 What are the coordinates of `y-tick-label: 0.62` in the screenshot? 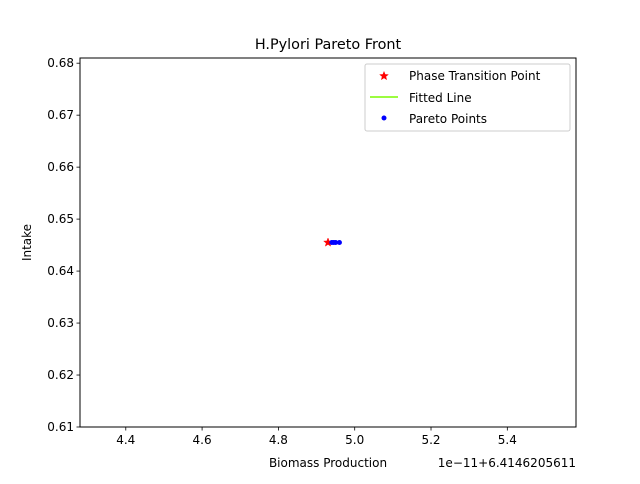 It's located at (60, 375).